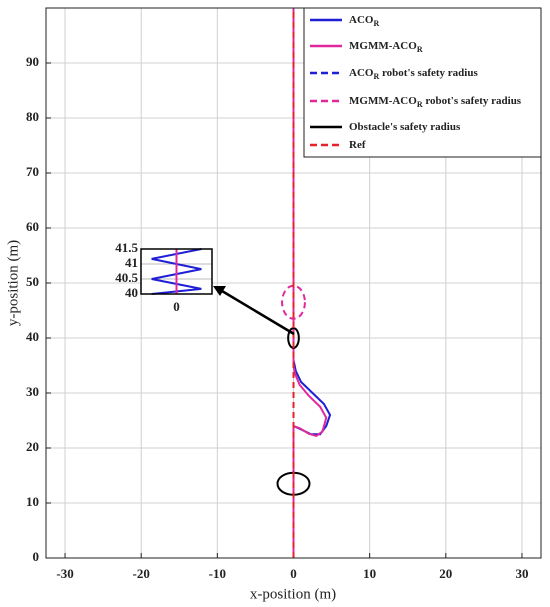 The width and height of the screenshot is (550, 607). I want to click on legend-label-part: Obstacle's safety radius, so click(405, 127).